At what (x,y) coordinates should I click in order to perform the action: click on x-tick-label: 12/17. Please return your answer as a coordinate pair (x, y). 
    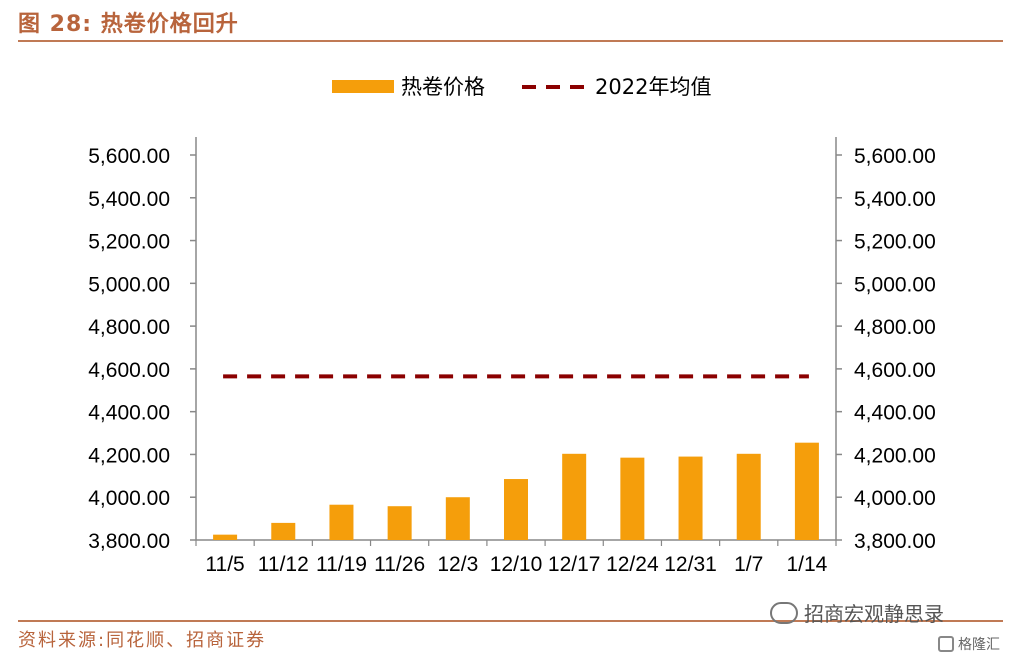
    Looking at the image, I should click on (574, 564).